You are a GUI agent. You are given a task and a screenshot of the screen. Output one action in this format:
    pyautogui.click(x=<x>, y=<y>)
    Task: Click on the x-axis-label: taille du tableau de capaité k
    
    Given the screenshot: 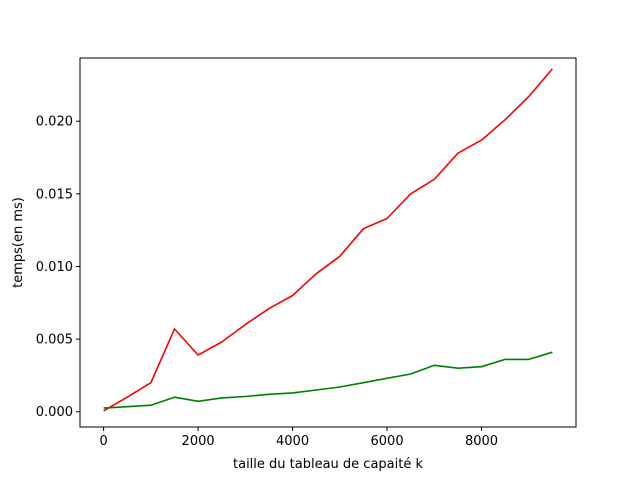 What is the action you would take?
    pyautogui.click(x=328, y=464)
    